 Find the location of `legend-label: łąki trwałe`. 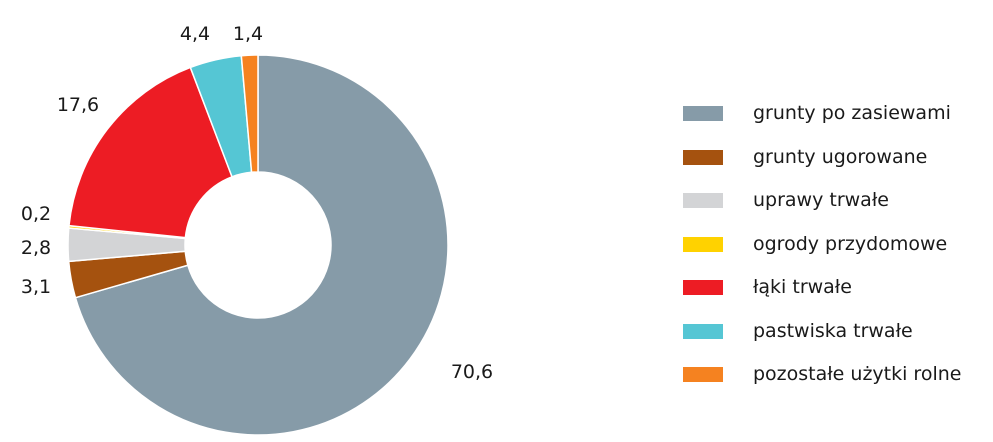

legend-label: łąki trwałe is located at coordinates (802, 287).